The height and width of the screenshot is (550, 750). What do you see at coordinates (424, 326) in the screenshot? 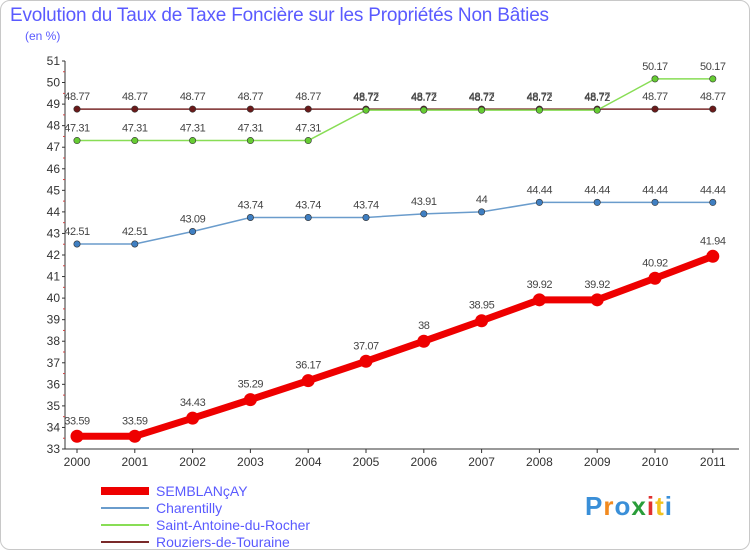
I see `data-label: 38` at bounding box center [424, 326].